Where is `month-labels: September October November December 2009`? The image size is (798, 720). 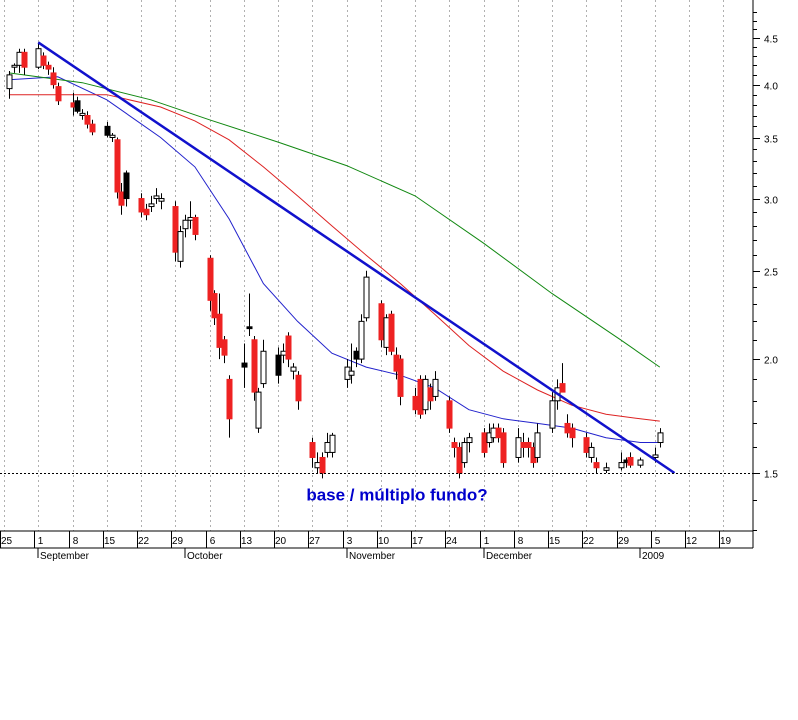 month-labels: September October November December 2009 is located at coordinates (351, 555).